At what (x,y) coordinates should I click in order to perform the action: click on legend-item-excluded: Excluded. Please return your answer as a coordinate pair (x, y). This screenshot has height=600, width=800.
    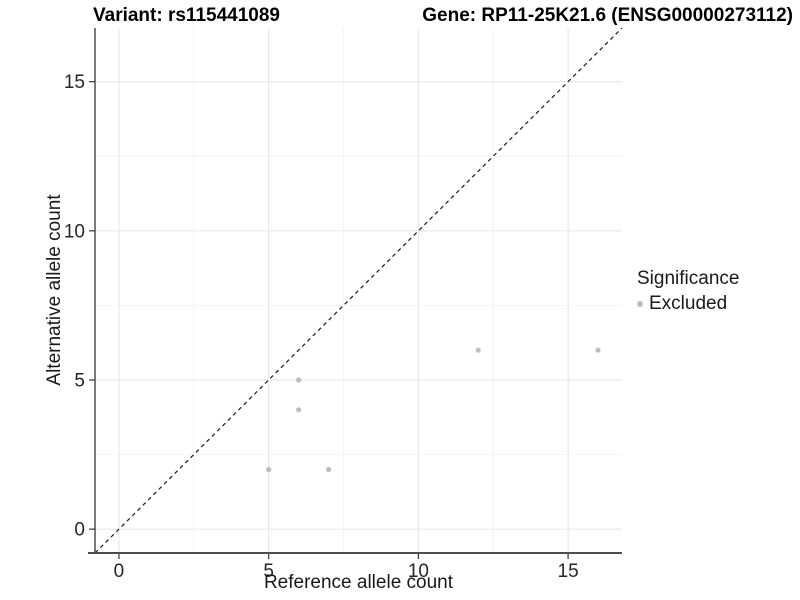
    Looking at the image, I should click on (688, 304).